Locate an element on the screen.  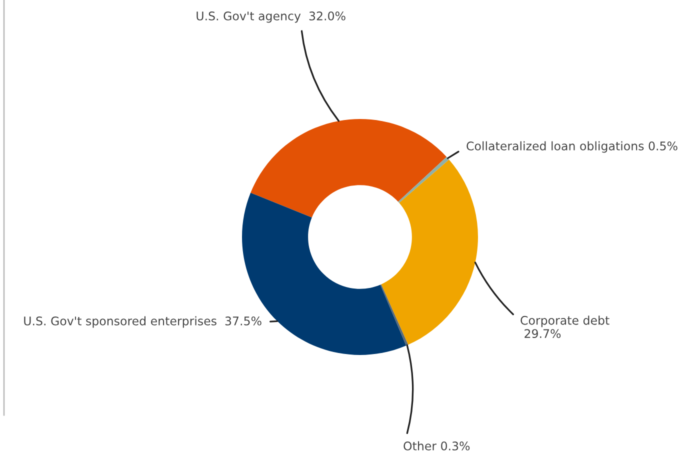
data-label: 29.7% is located at coordinates (542, 333).